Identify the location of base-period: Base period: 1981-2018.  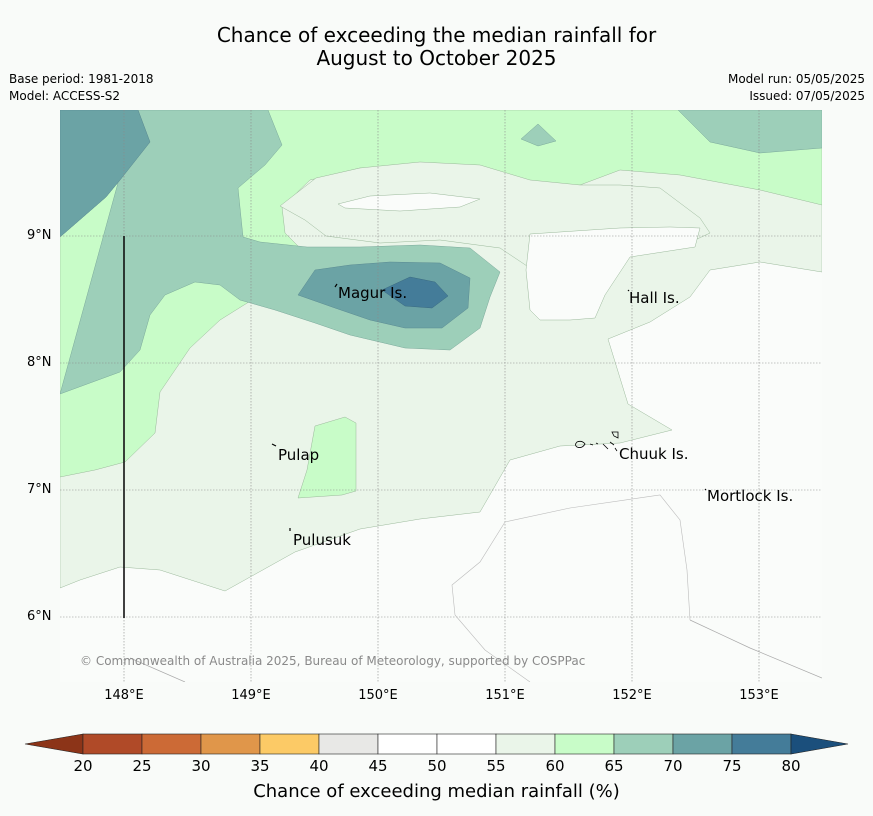
(81, 79).